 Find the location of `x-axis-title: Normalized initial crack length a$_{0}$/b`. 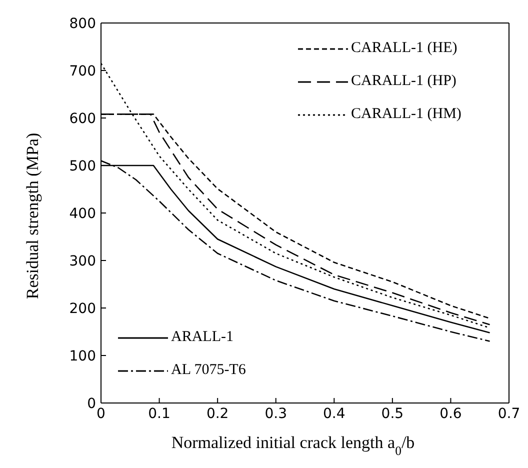

x-axis-title: Normalized initial crack length a$_{0}$/b is located at coordinates (293, 445).